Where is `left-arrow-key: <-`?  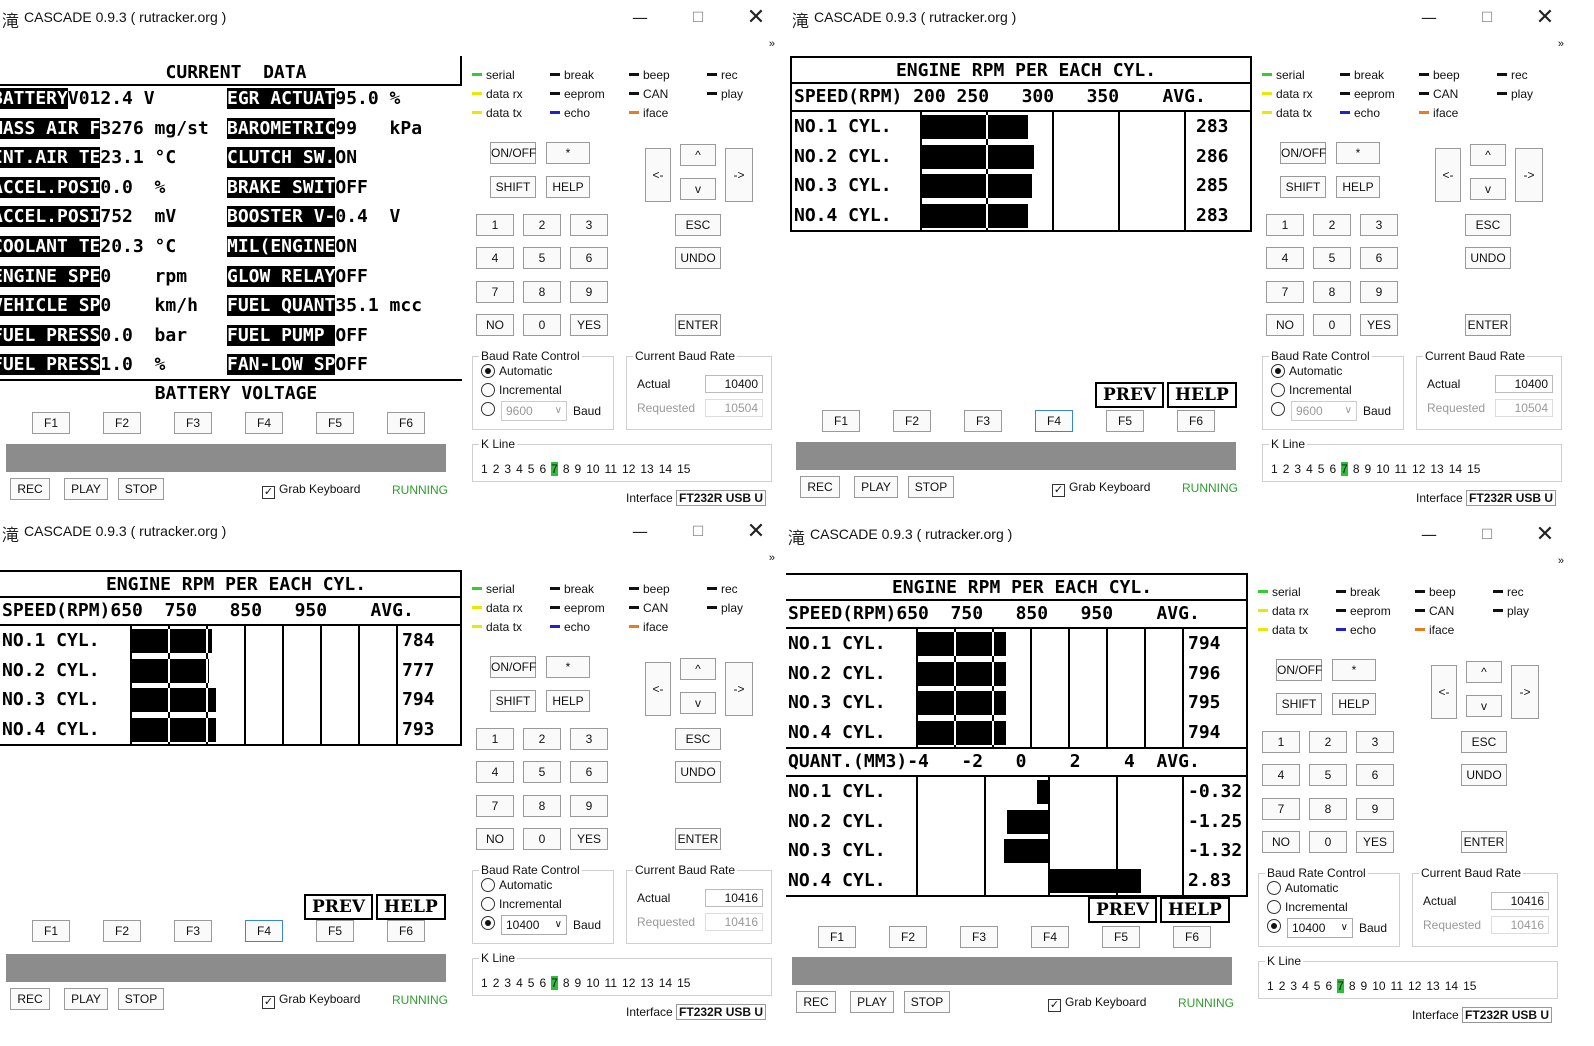
left-arrow-key: <- is located at coordinates (658, 689).